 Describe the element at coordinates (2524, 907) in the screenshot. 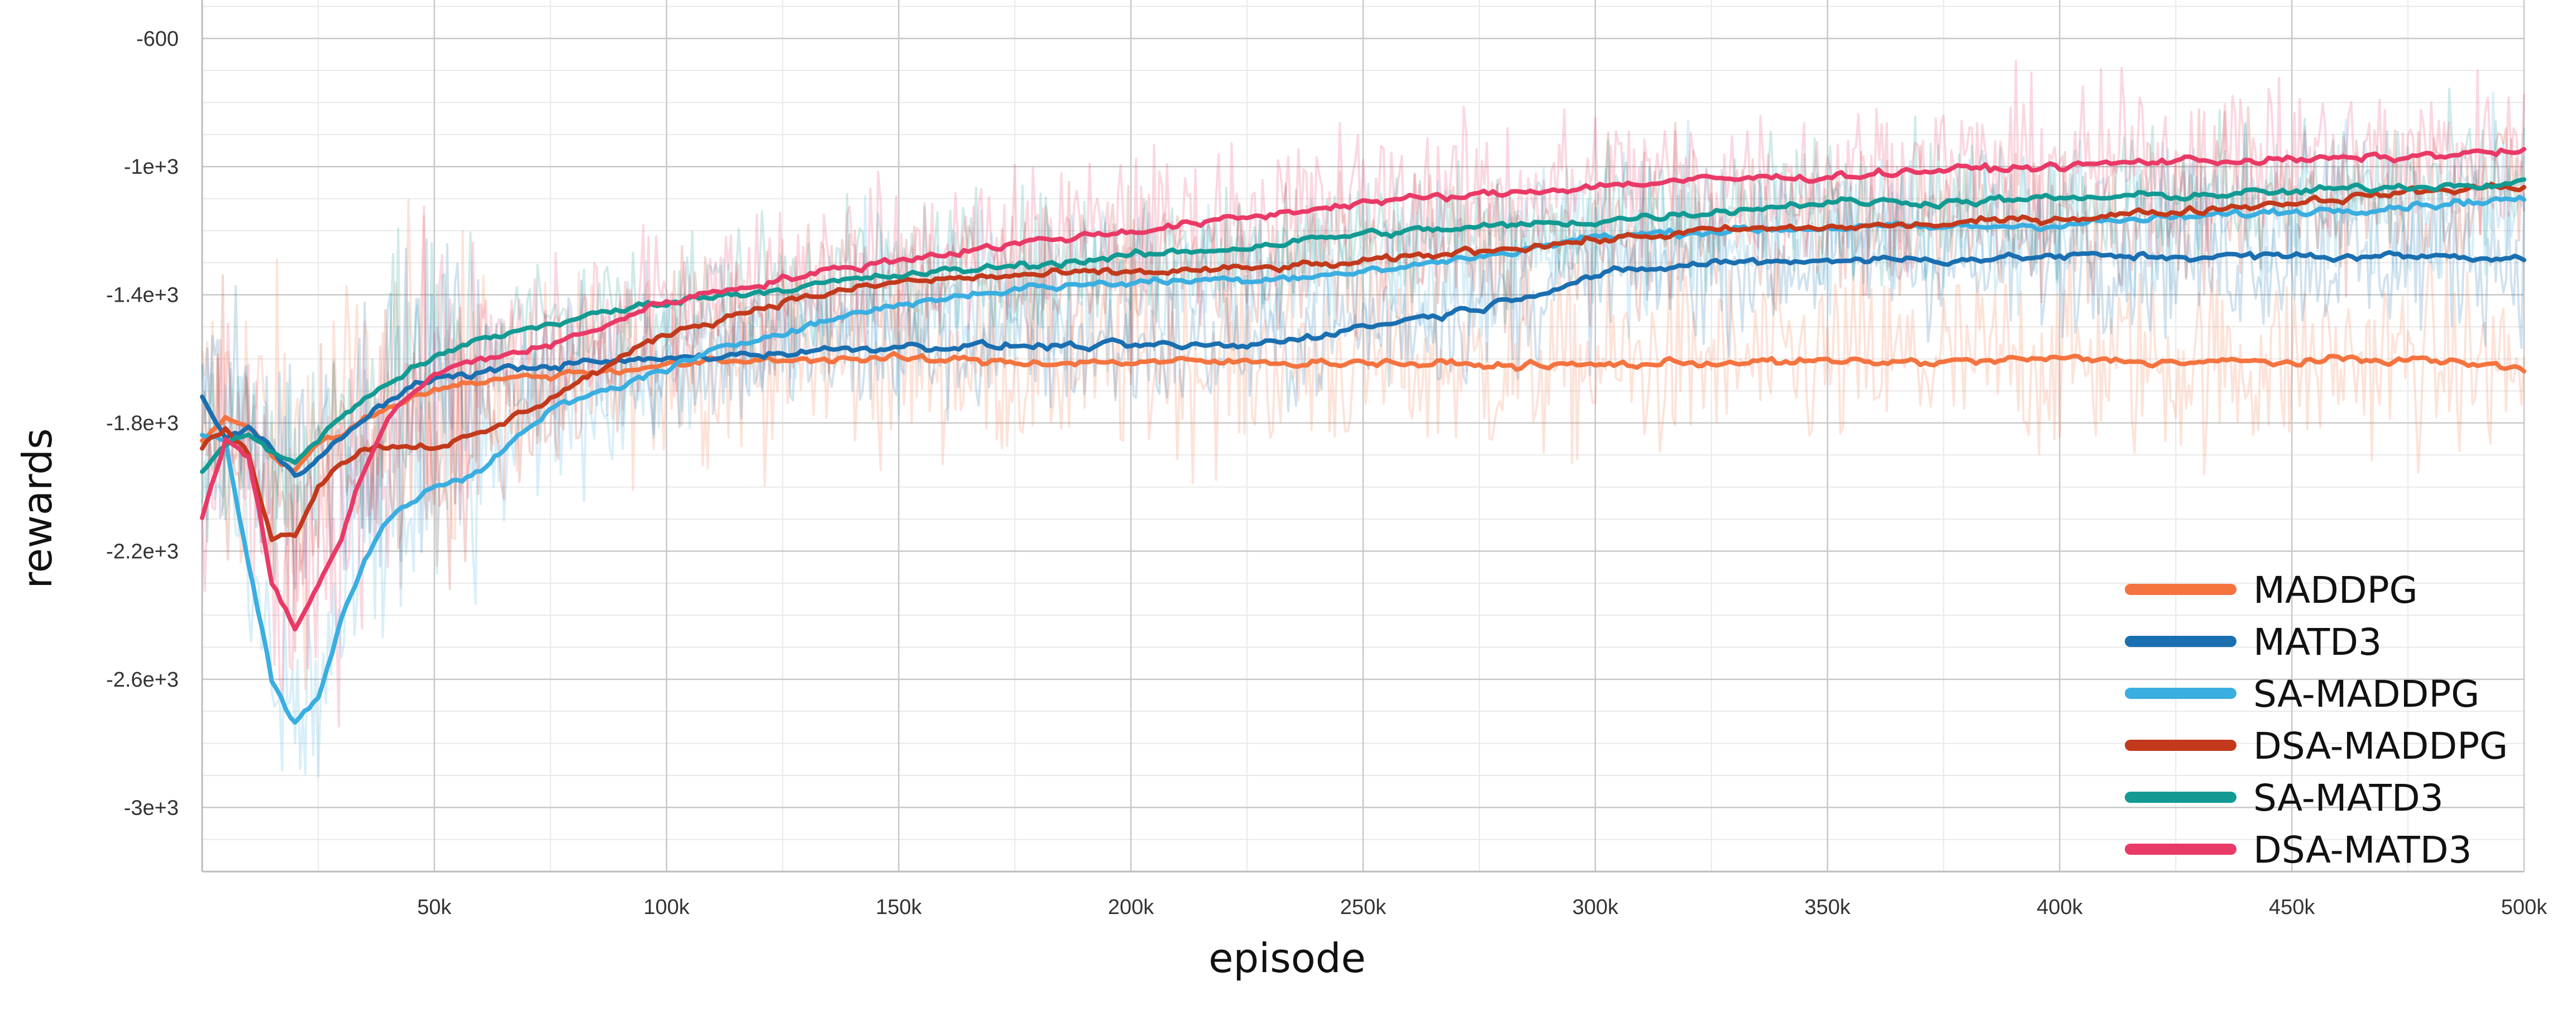

I see `x-tick-label: 500k` at that location.